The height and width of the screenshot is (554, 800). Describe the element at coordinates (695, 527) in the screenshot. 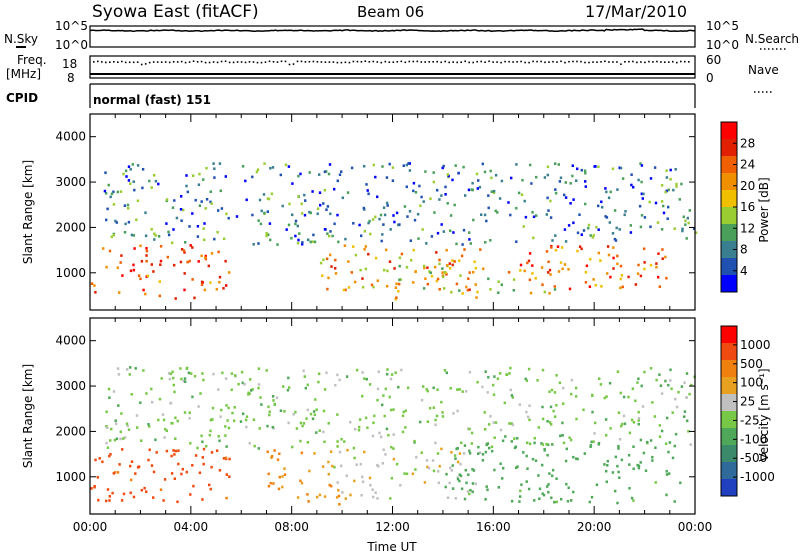

I see `x-tick-label: 00:00` at that location.